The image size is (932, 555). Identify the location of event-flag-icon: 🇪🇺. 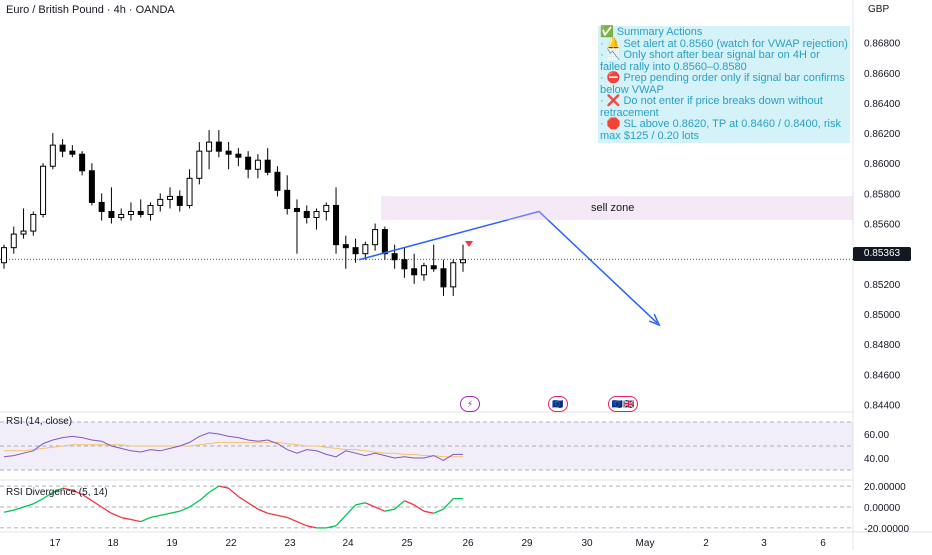
(558, 404).